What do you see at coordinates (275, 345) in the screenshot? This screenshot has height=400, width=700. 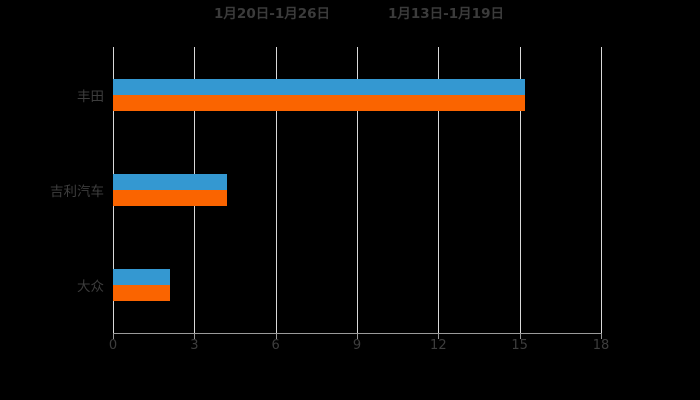 I see `x-axis-tick-label: 6` at bounding box center [275, 345].